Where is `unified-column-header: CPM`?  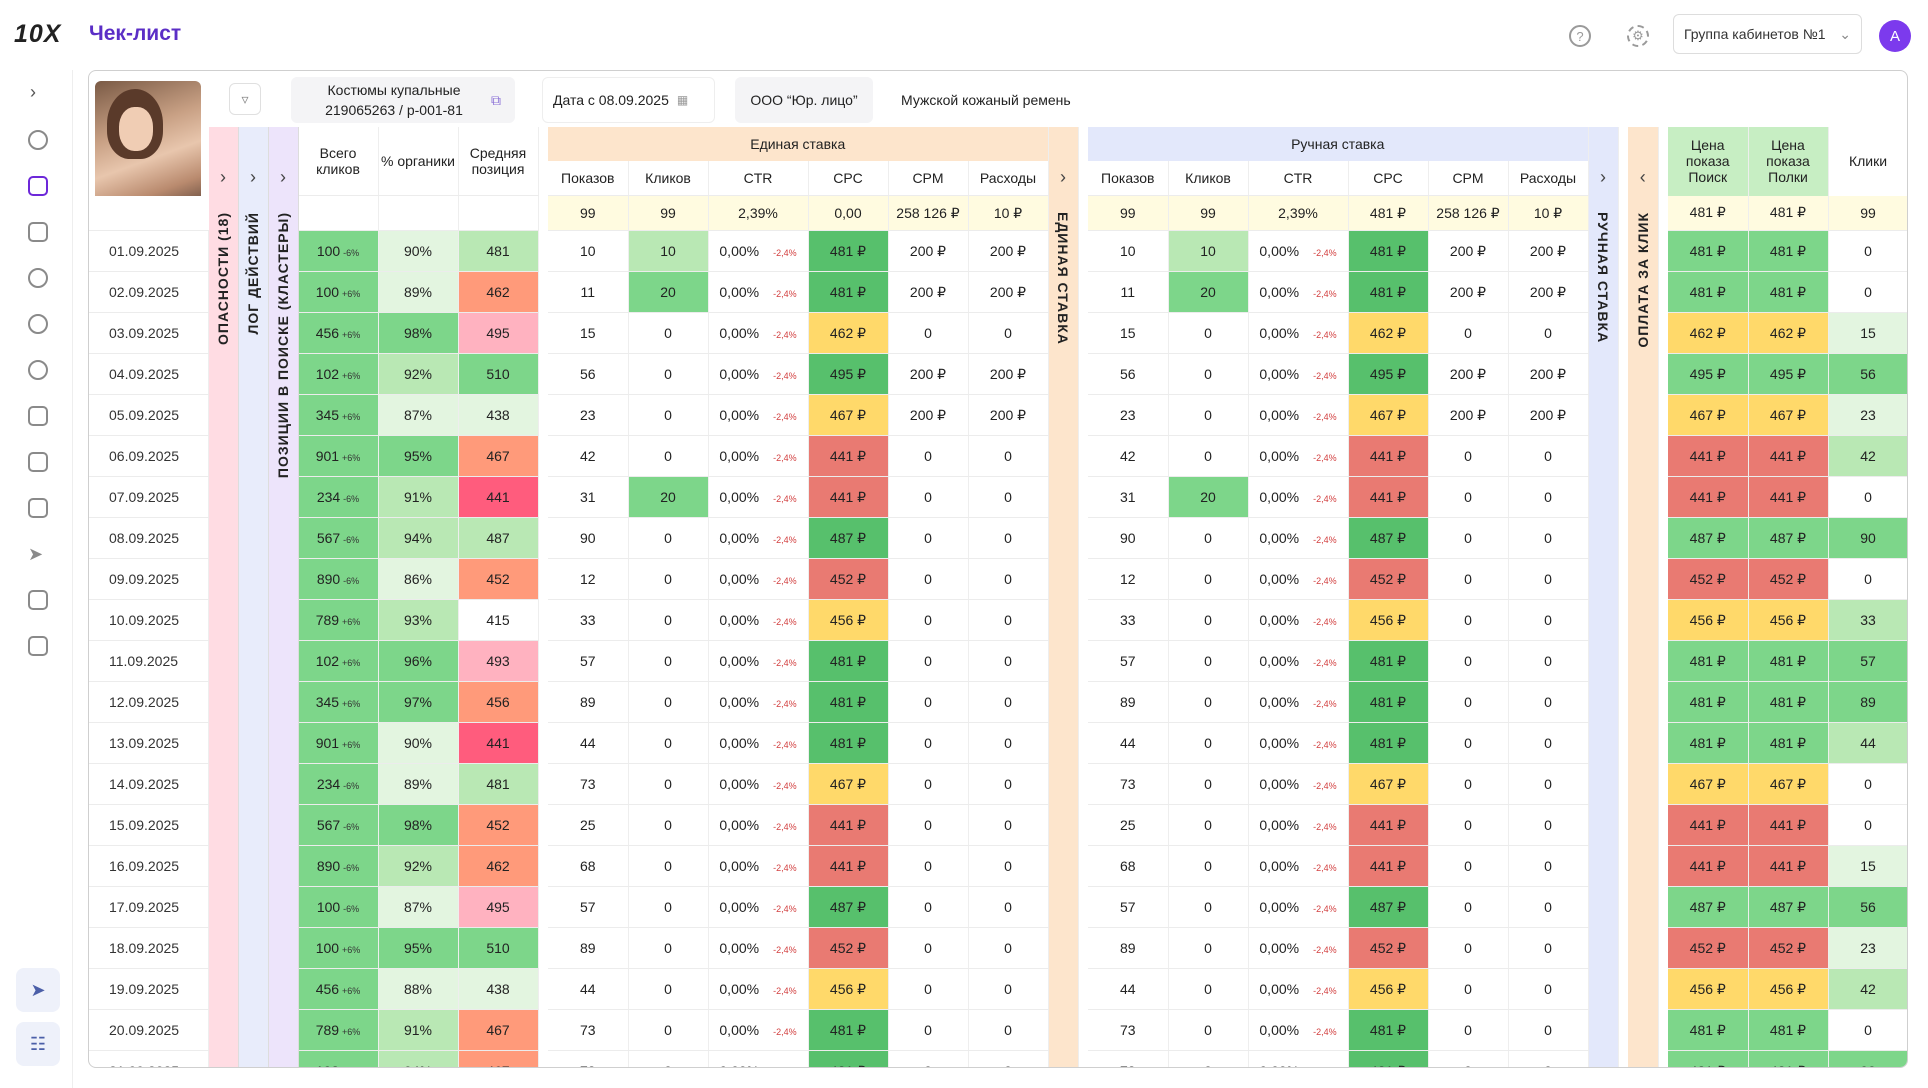 unified-column-header: CPM is located at coordinates (928, 178).